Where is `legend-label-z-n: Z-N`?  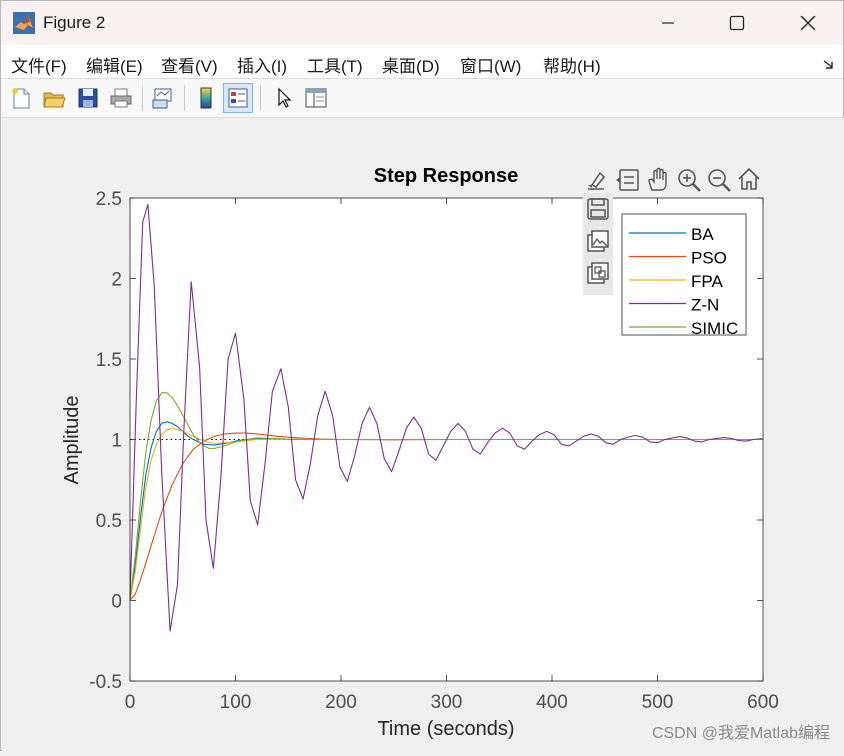 legend-label-z-n: Z-N is located at coordinates (705, 305).